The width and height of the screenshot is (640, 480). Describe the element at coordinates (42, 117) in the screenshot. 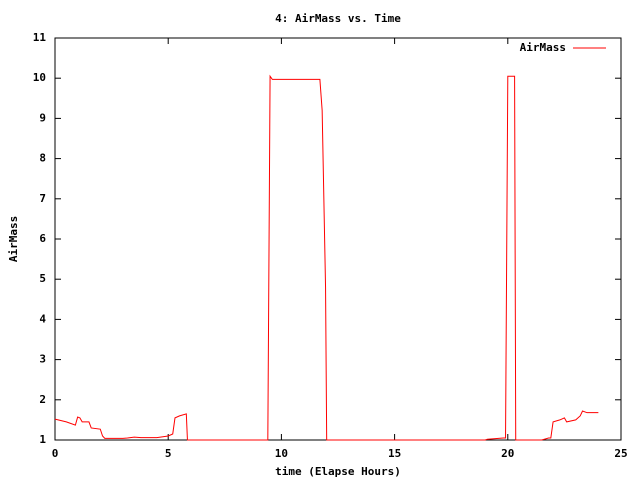

I see `y-tick-label: 9` at that location.